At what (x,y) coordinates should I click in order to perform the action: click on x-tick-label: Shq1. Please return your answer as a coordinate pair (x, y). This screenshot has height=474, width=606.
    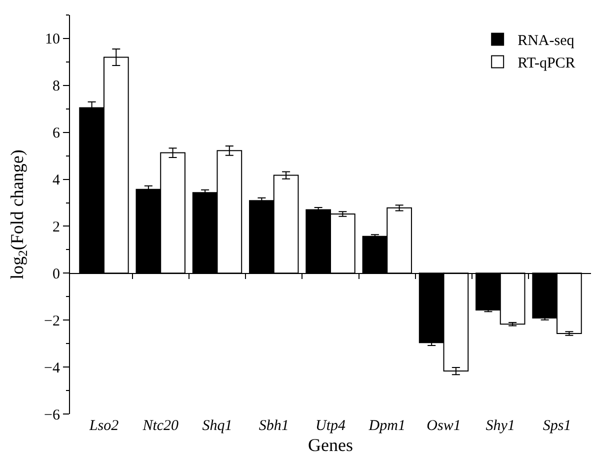
    Looking at the image, I should click on (217, 426).